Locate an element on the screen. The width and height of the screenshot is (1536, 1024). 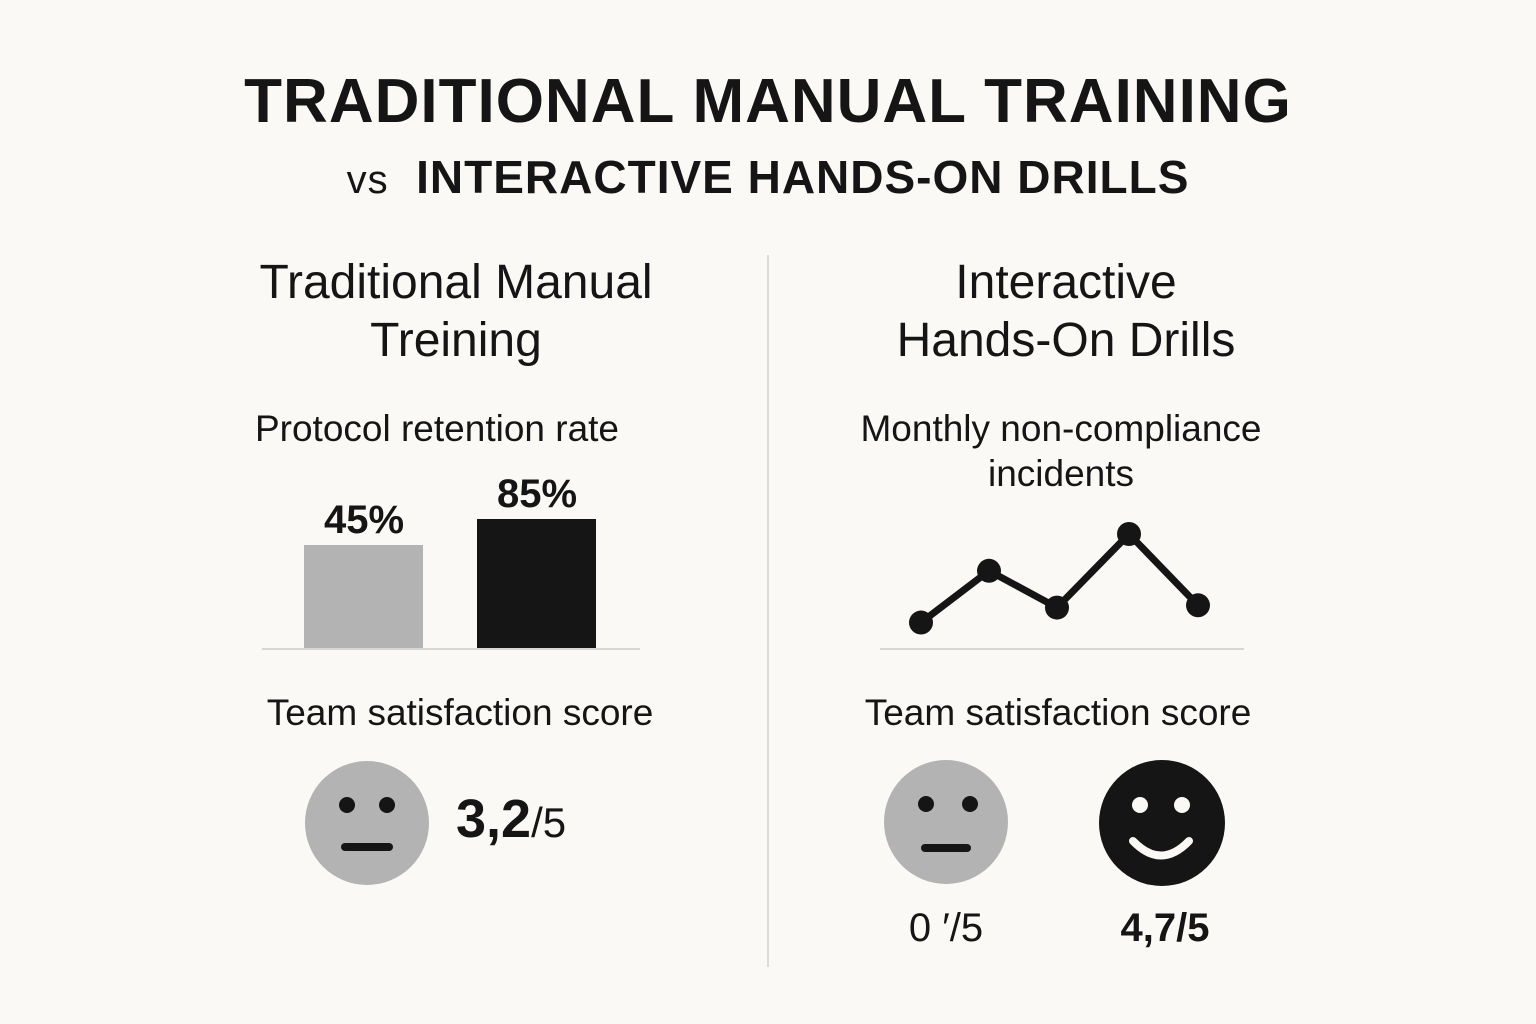
smiley-face-icon is located at coordinates (1162, 823).